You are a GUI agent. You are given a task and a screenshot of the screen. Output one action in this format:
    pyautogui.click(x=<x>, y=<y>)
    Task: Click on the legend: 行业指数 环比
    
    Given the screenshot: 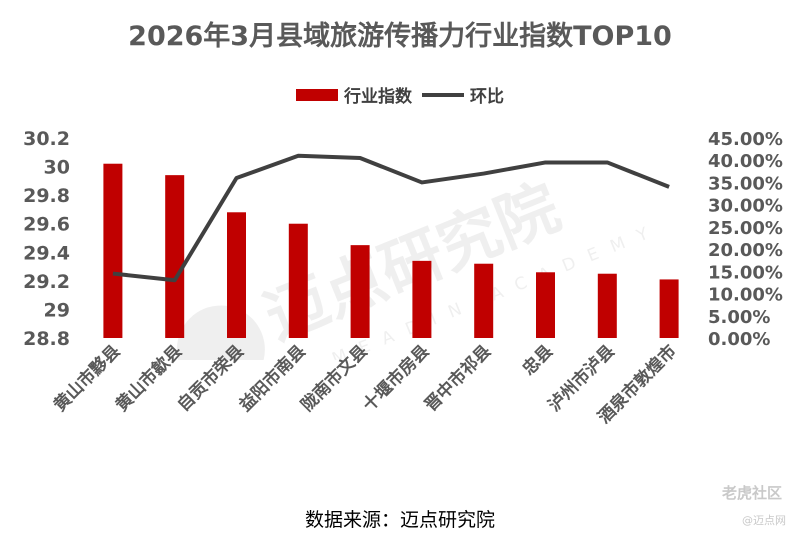 What is the action you would take?
    pyautogui.click(x=400, y=94)
    